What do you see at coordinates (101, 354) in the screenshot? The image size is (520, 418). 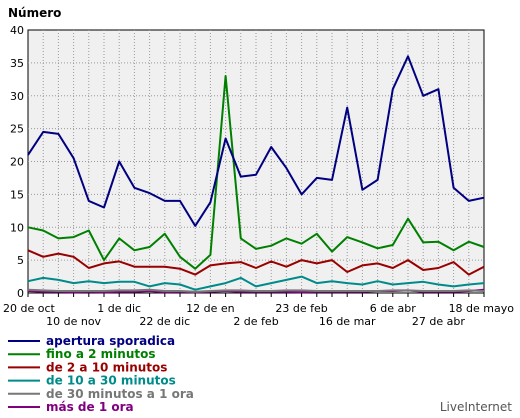 I see `legend-label: fino a 2 minutos` at bounding box center [101, 354].